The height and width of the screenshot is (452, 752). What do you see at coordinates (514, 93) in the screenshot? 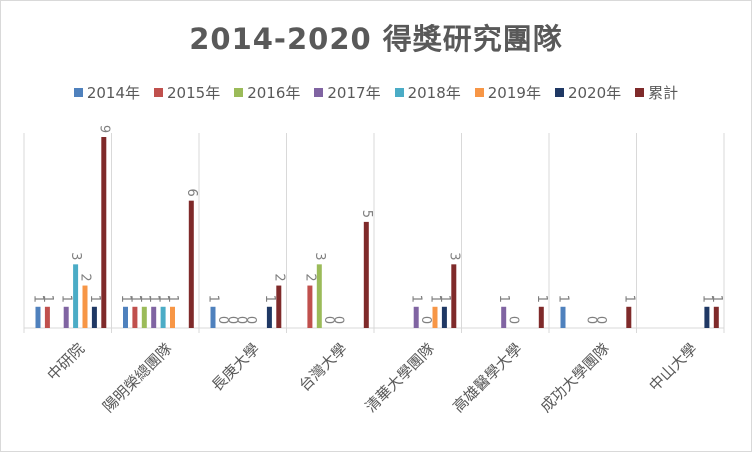
I see `legend-label: 2019年` at bounding box center [514, 93].